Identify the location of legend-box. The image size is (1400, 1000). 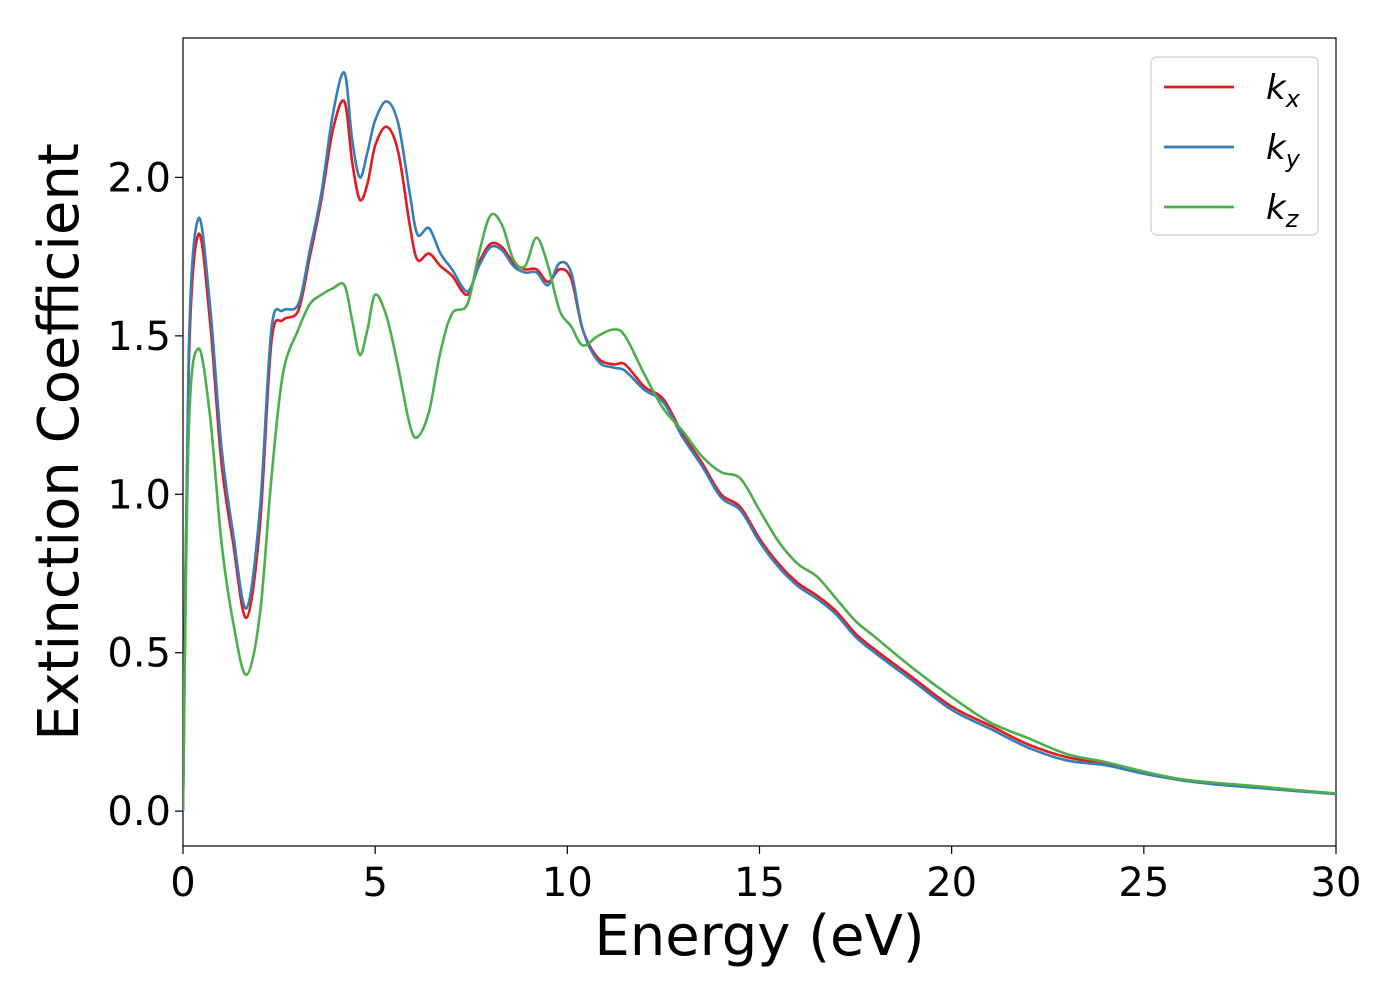
(1234, 146).